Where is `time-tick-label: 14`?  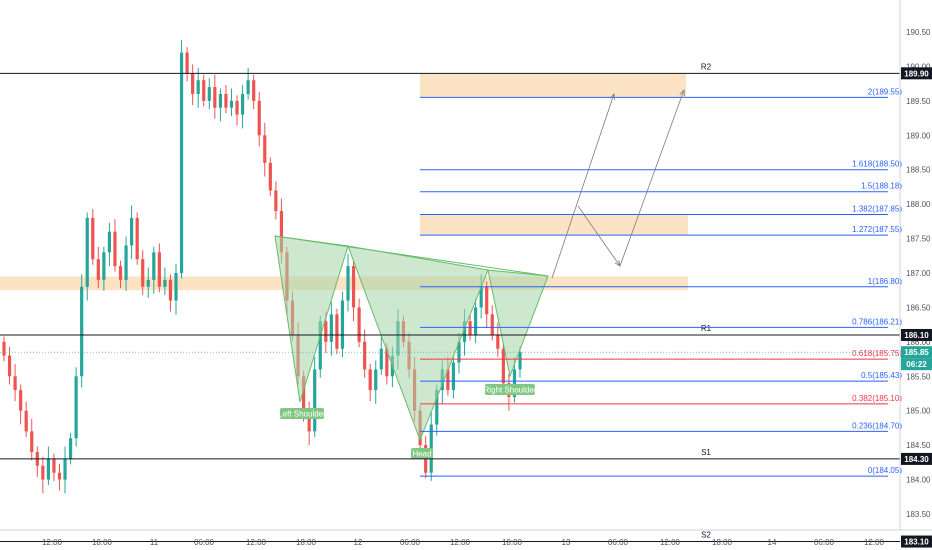
time-tick-label: 14 is located at coordinates (772, 542).